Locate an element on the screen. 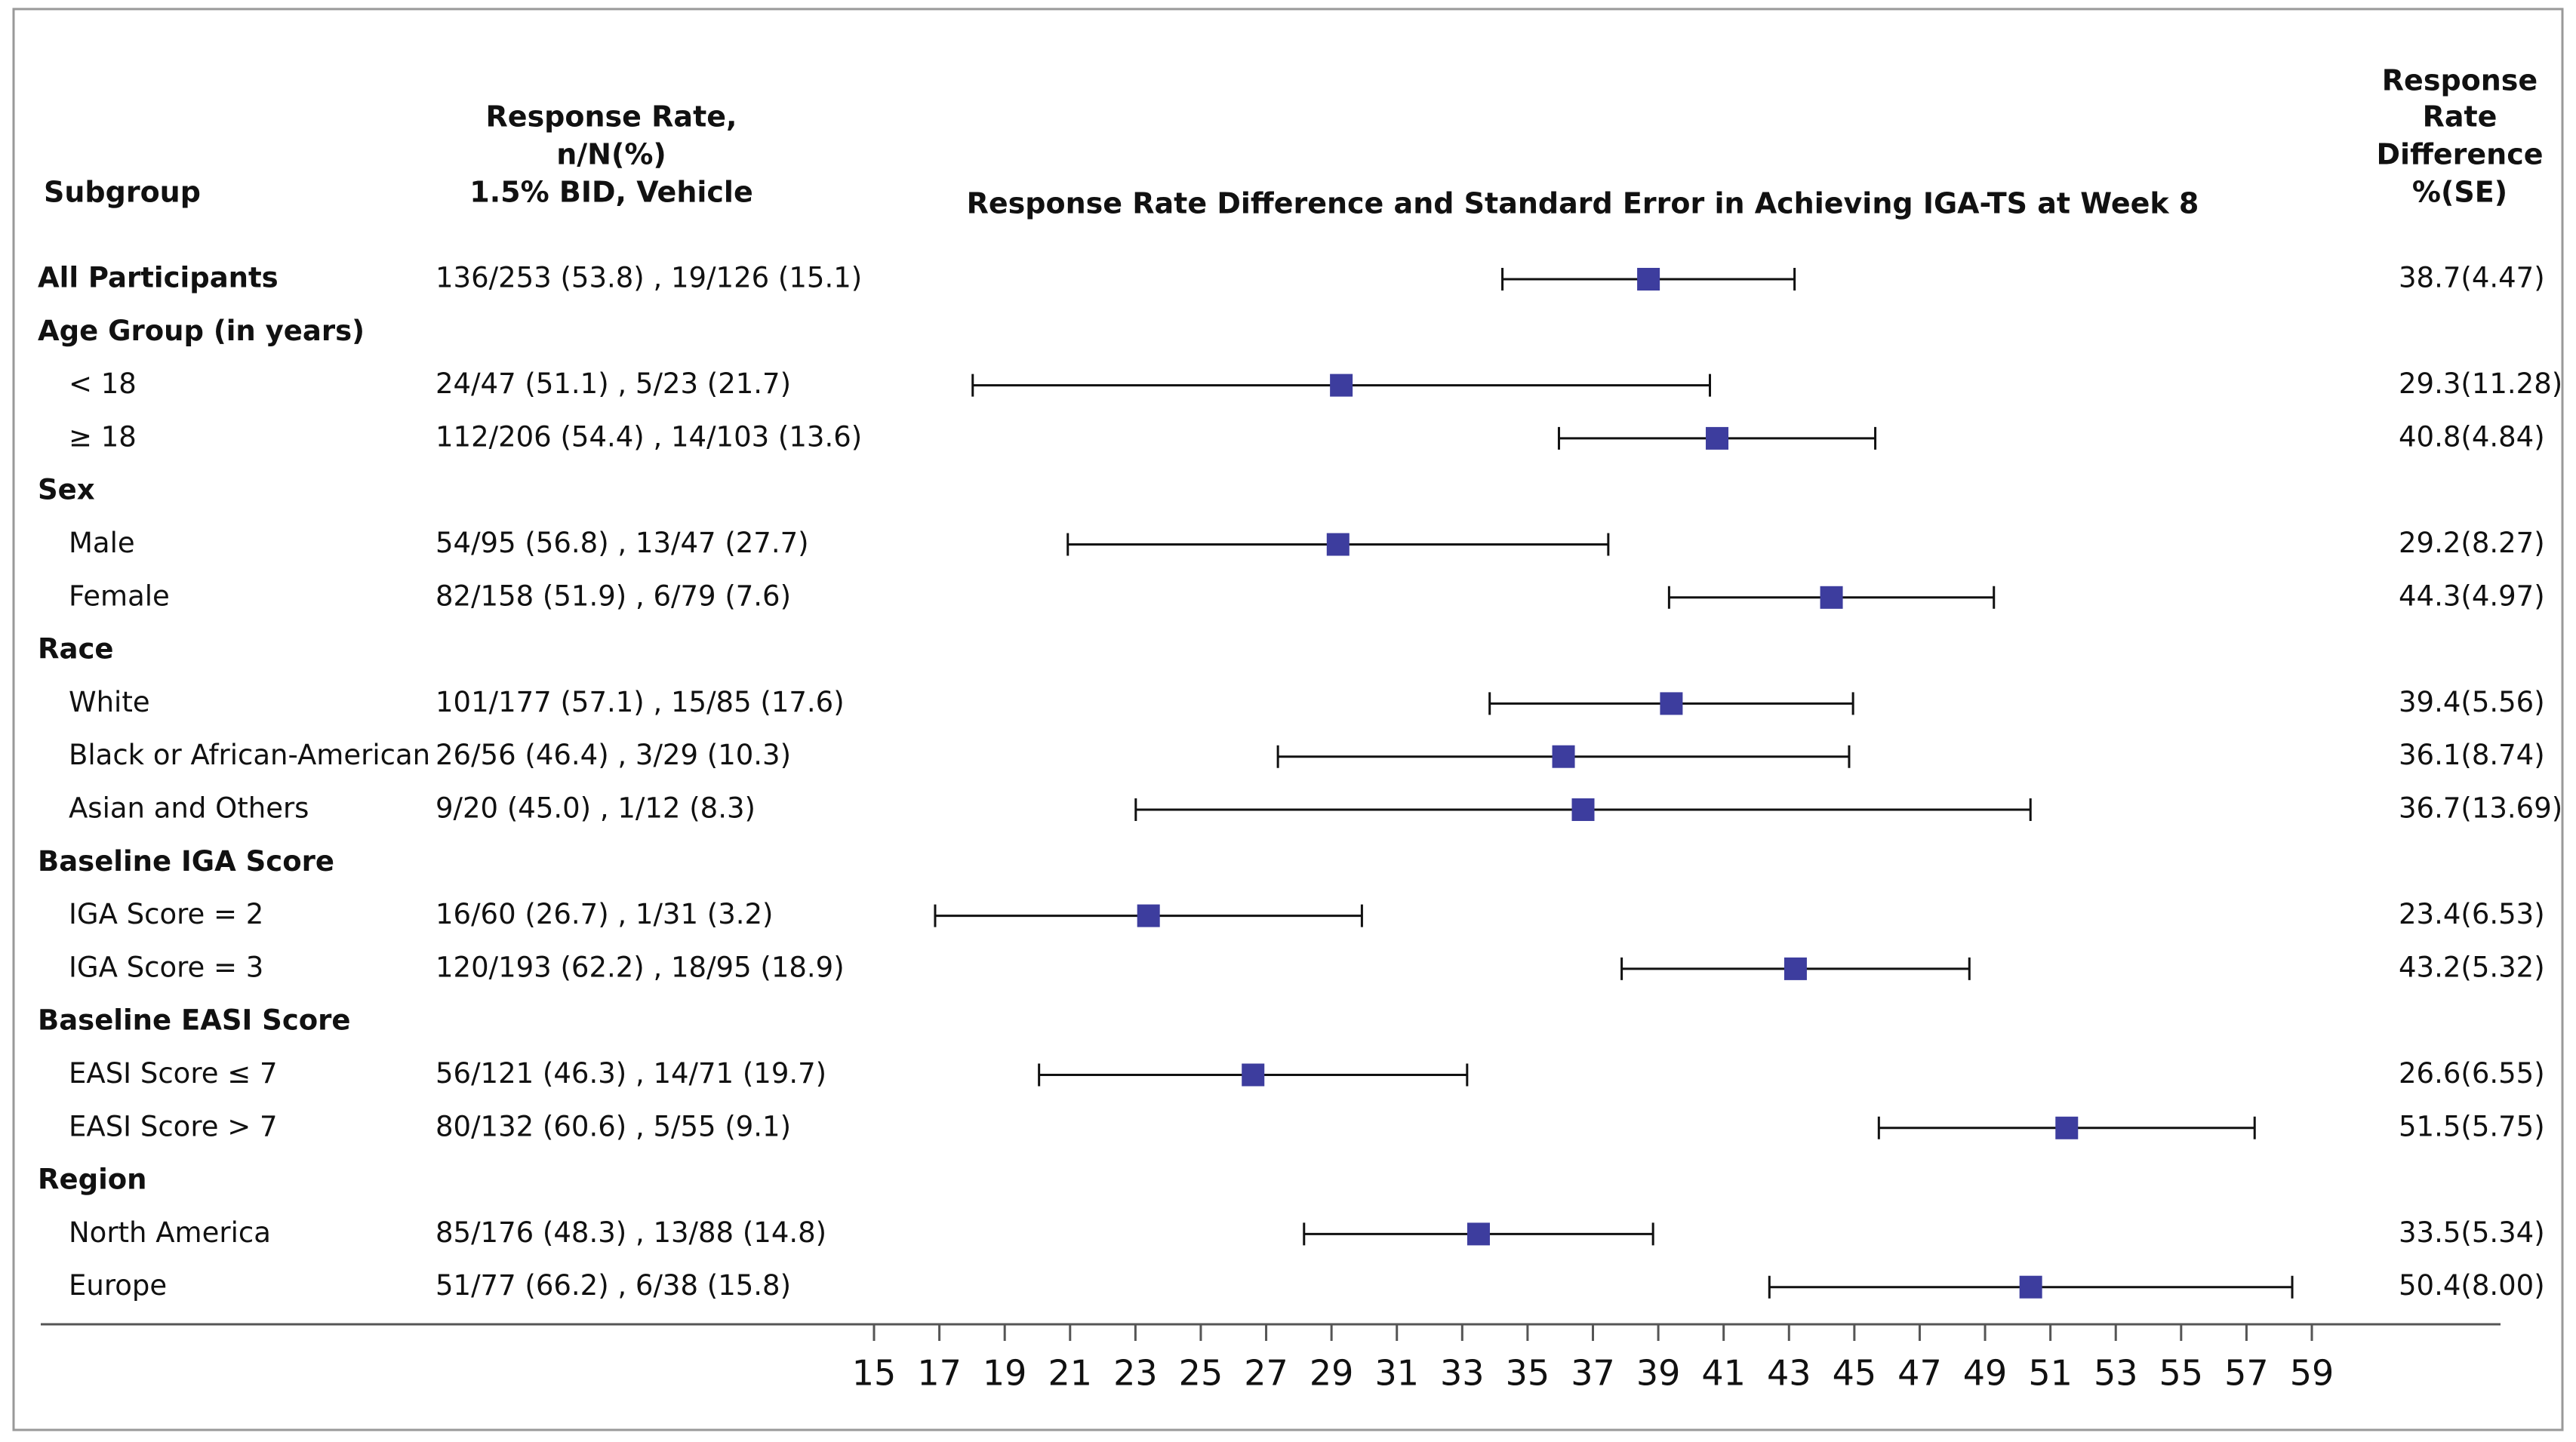 This screenshot has width=2576, height=1442. x-tick-label: 47 is located at coordinates (1919, 1373).